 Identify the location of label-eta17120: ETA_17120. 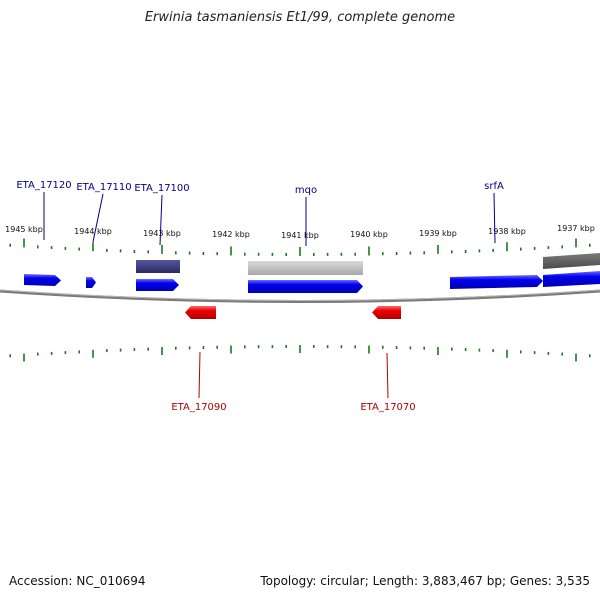
(43, 185).